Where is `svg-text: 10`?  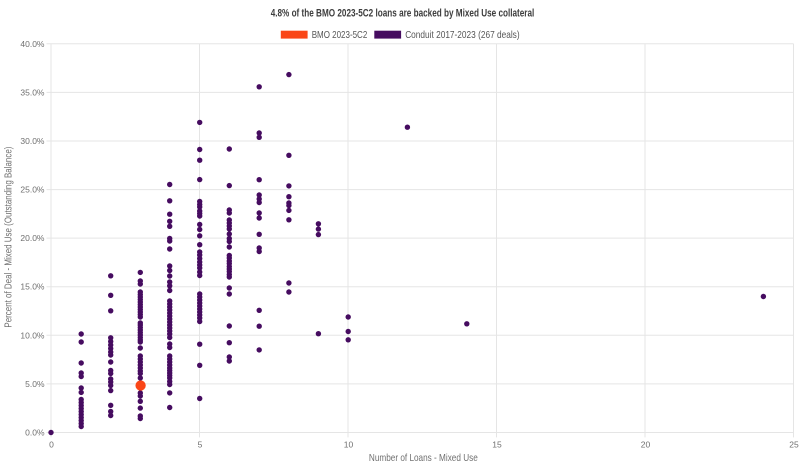 svg-text: 10 is located at coordinates (349, 445).